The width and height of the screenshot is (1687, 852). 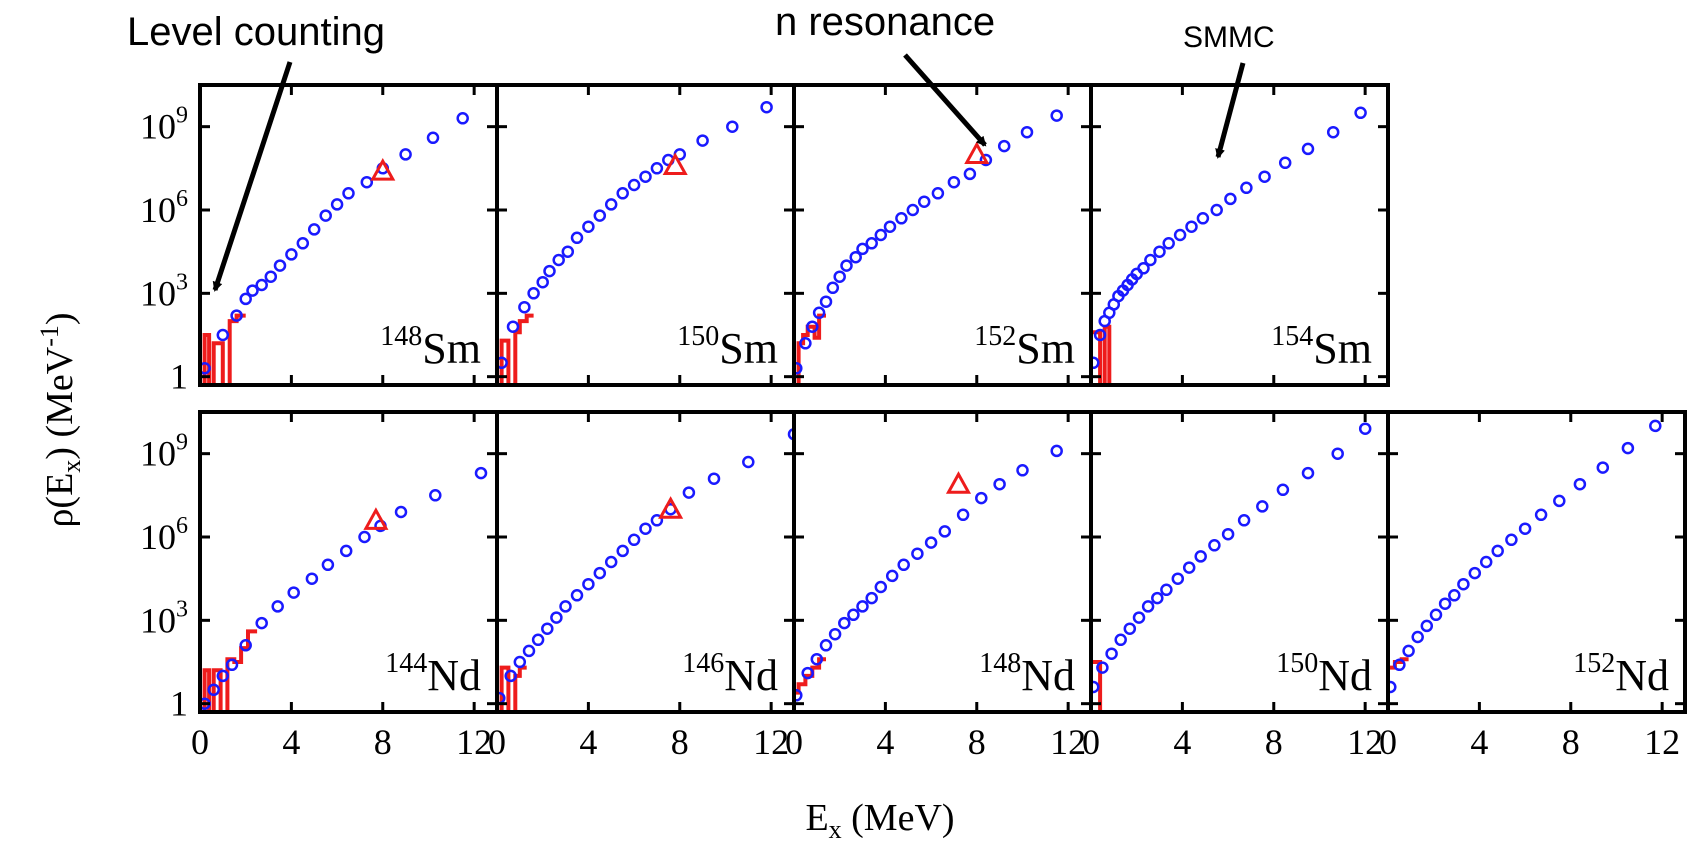 What do you see at coordinates (71, 466) in the screenshot?
I see `y-label-sub: x` at bounding box center [71, 466].